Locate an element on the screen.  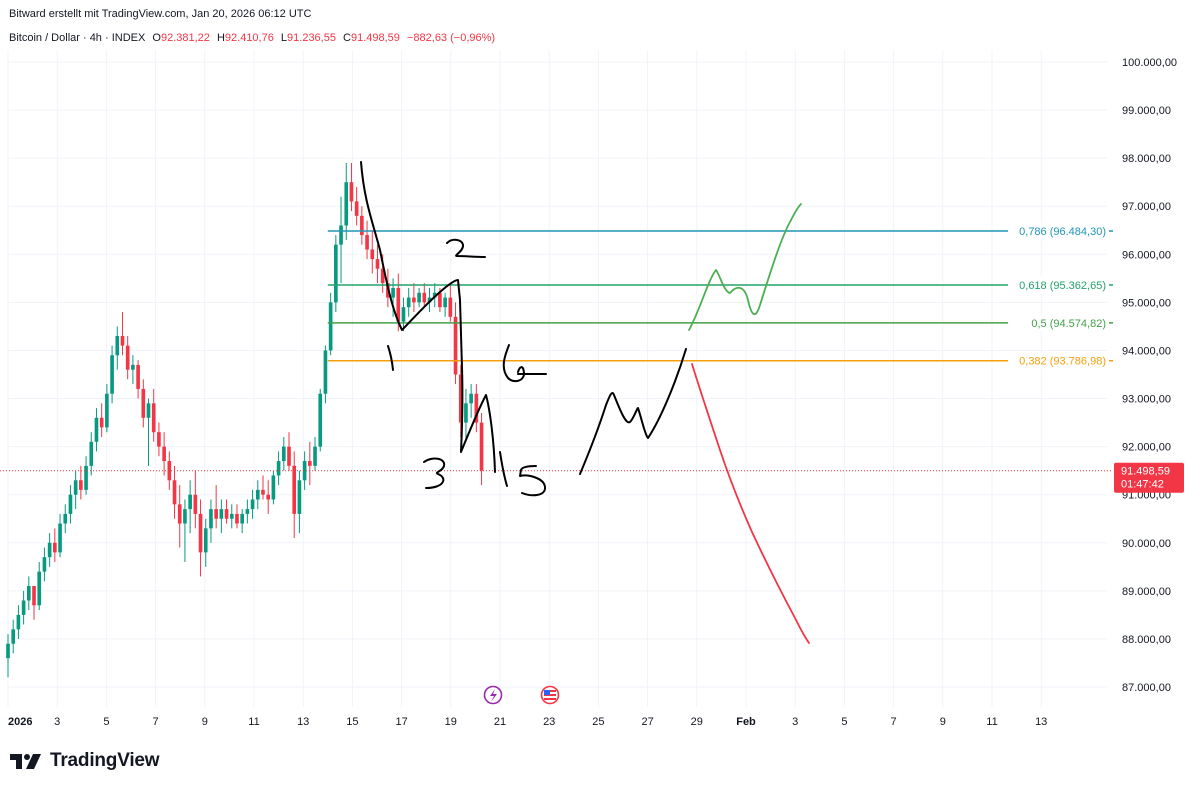
fib-level: 0,382 (93.786,98) is located at coordinates (720, 360).